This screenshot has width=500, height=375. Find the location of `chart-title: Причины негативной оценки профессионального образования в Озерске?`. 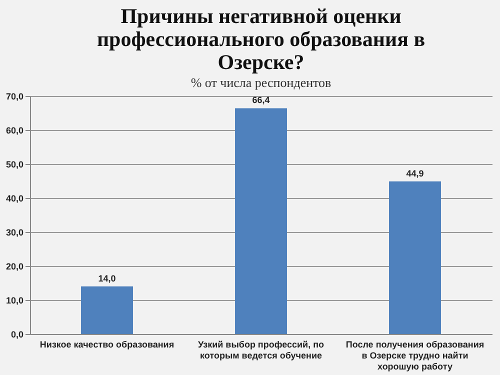

chart-title: Причины негативной оценки профессионального образования в Озерске? is located at coordinates (261, 39).